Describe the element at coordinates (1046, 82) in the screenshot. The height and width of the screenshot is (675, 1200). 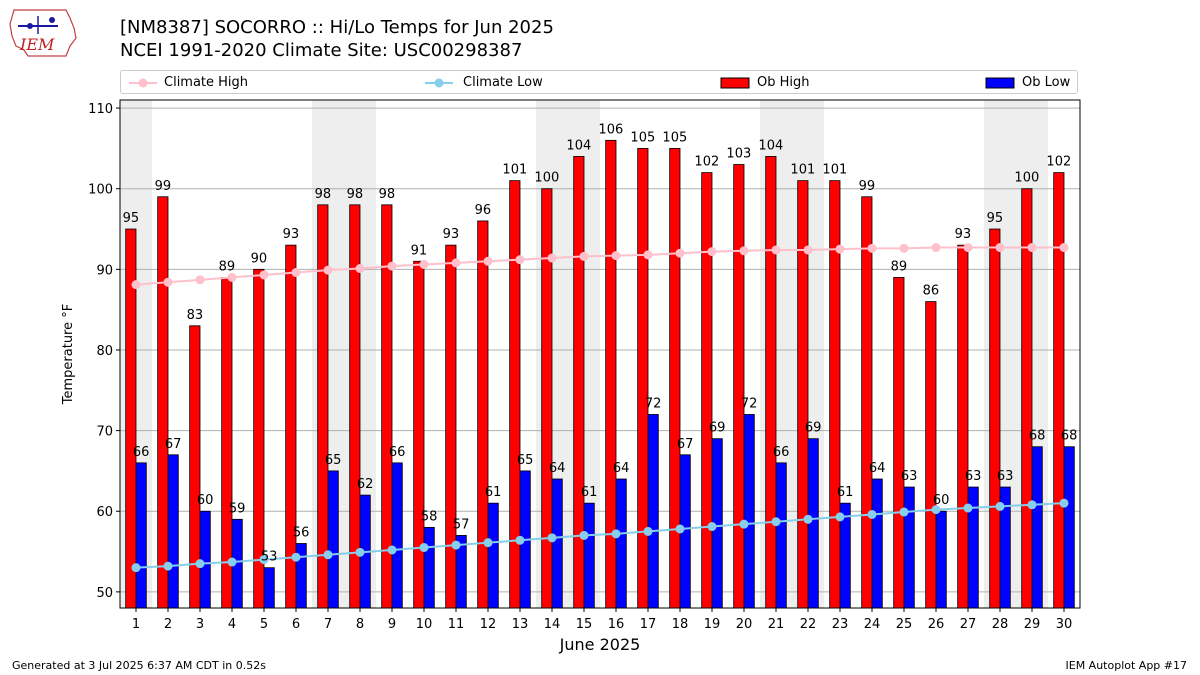
I see `legend-label: Ob Low` at that location.